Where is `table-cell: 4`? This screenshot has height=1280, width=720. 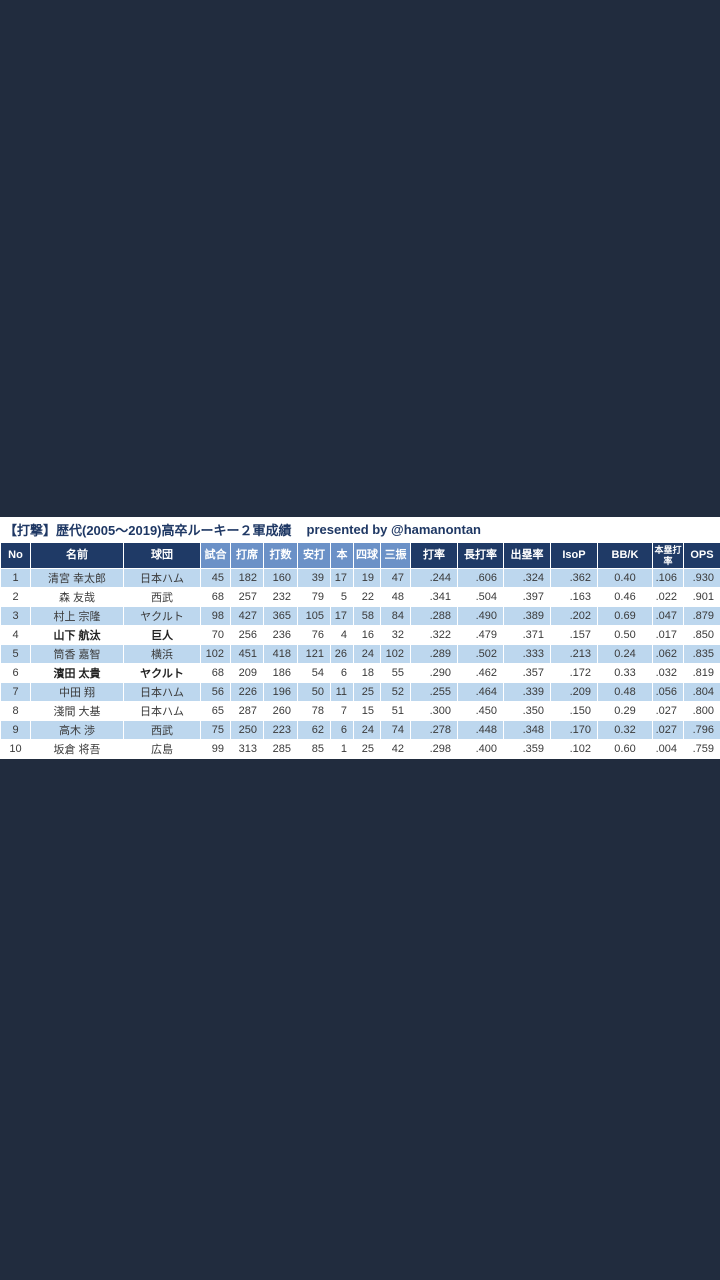
table-cell: 4 is located at coordinates (15, 635).